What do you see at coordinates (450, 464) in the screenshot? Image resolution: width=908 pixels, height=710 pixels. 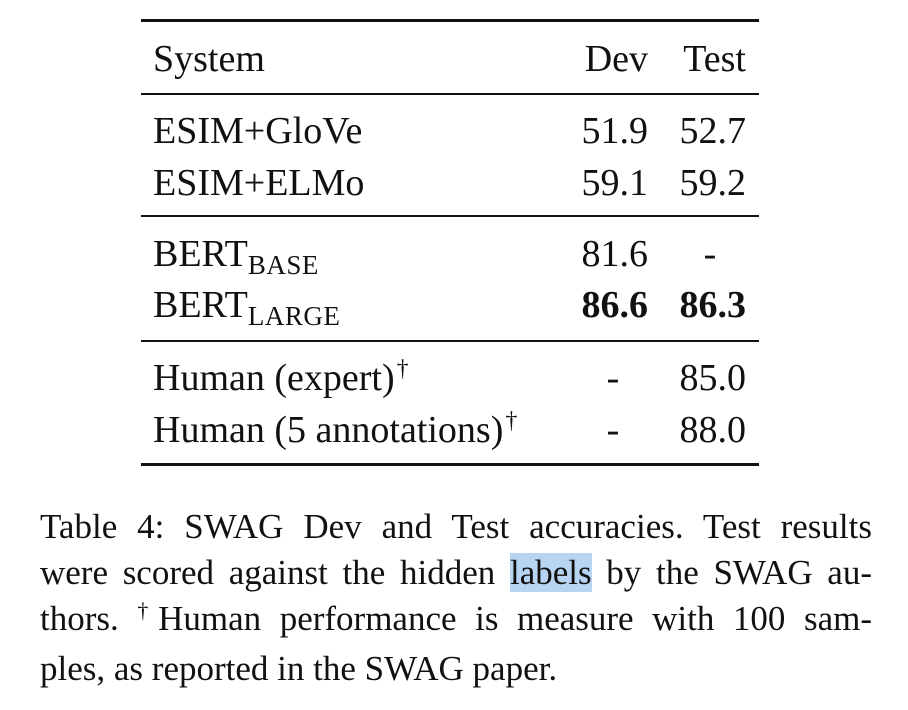 I see `table-bottom-rule` at bounding box center [450, 464].